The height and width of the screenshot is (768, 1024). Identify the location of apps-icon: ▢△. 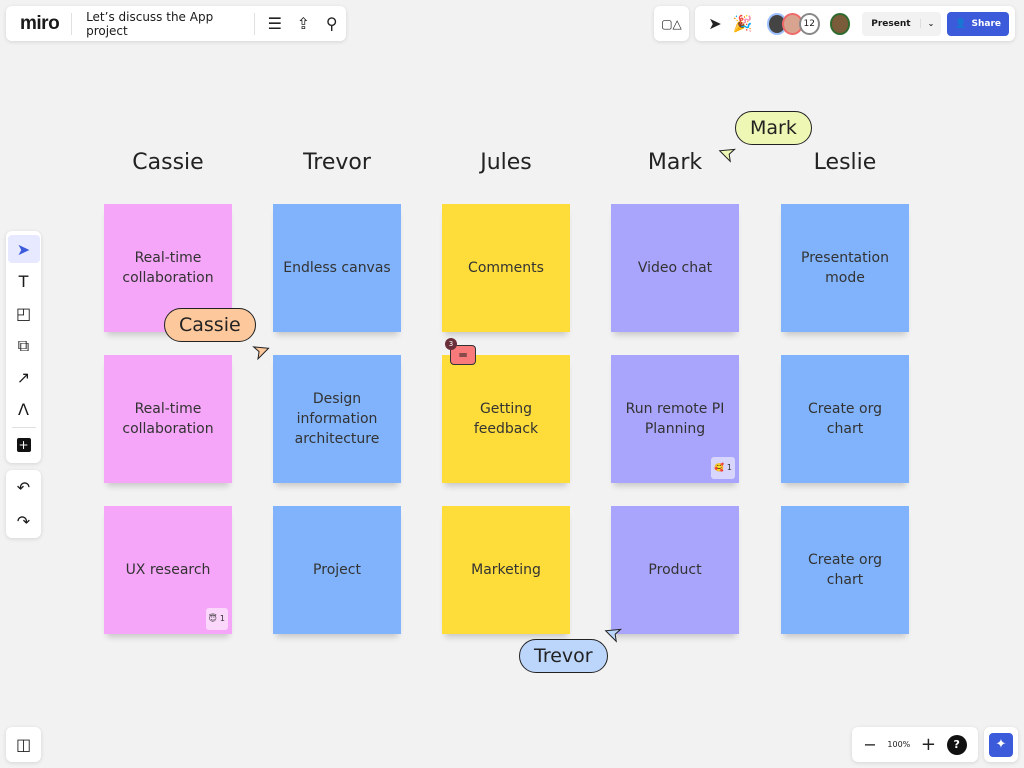
(671, 23).